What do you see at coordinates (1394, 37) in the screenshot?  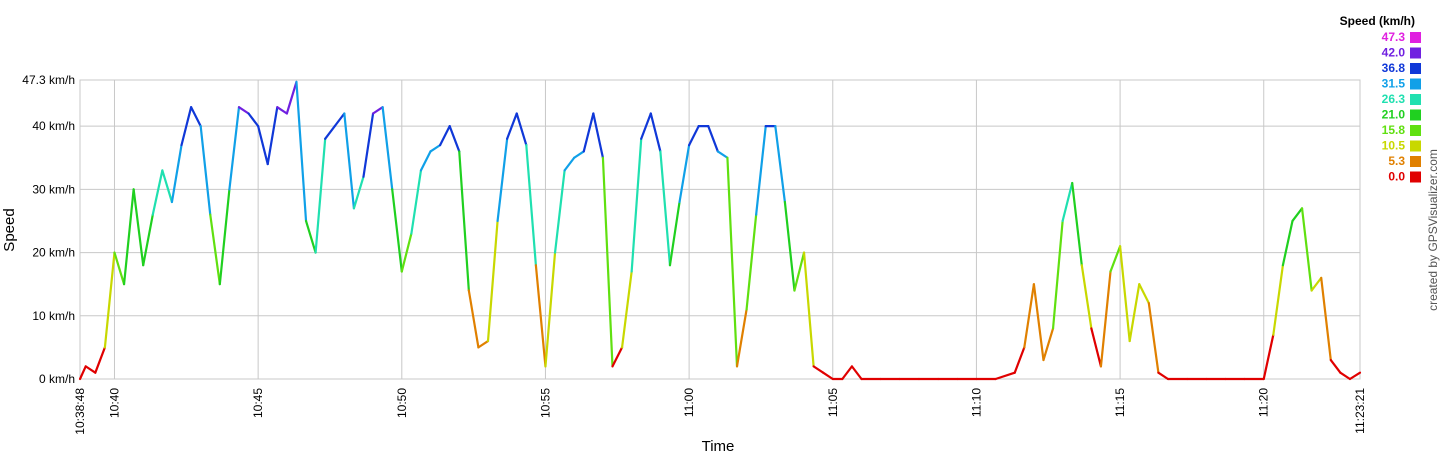 I see `legend-label: 47.3` at bounding box center [1394, 37].